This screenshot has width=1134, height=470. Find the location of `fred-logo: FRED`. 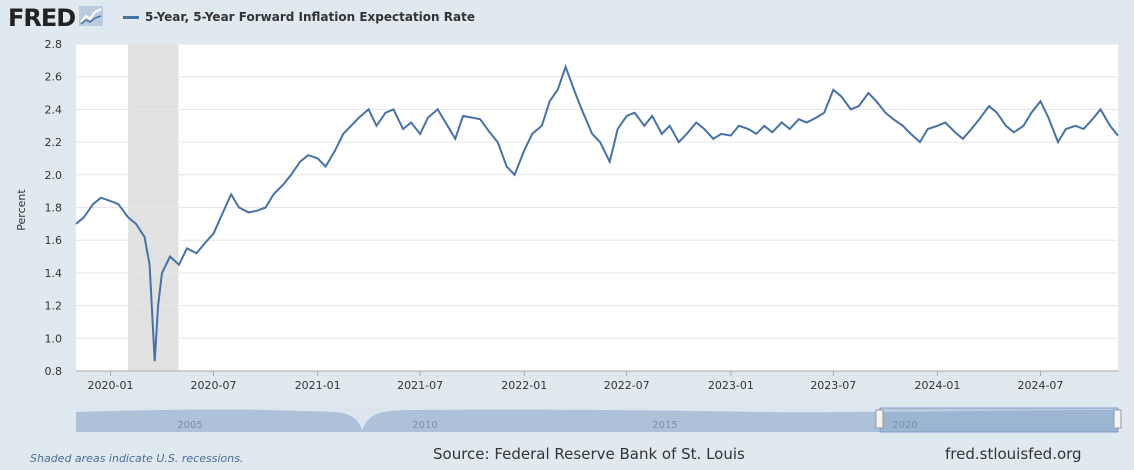

fred-logo: FRED is located at coordinates (56, 18).